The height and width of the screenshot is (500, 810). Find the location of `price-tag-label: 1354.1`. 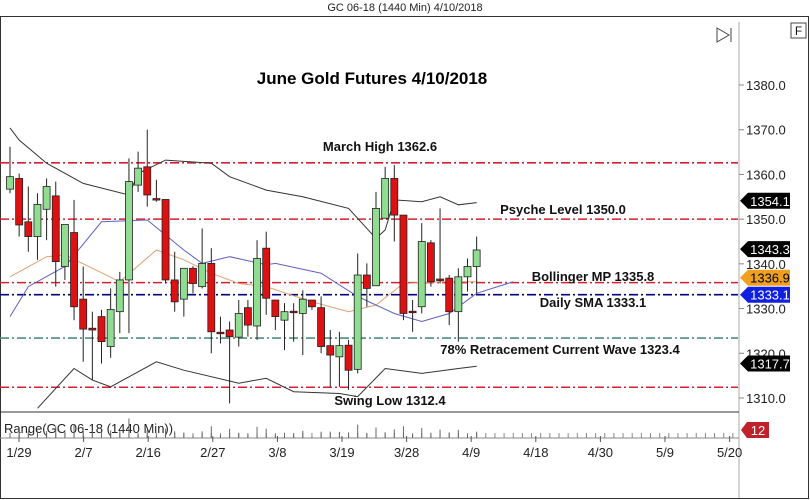

price-tag-label: 1354.1 is located at coordinates (770, 201).